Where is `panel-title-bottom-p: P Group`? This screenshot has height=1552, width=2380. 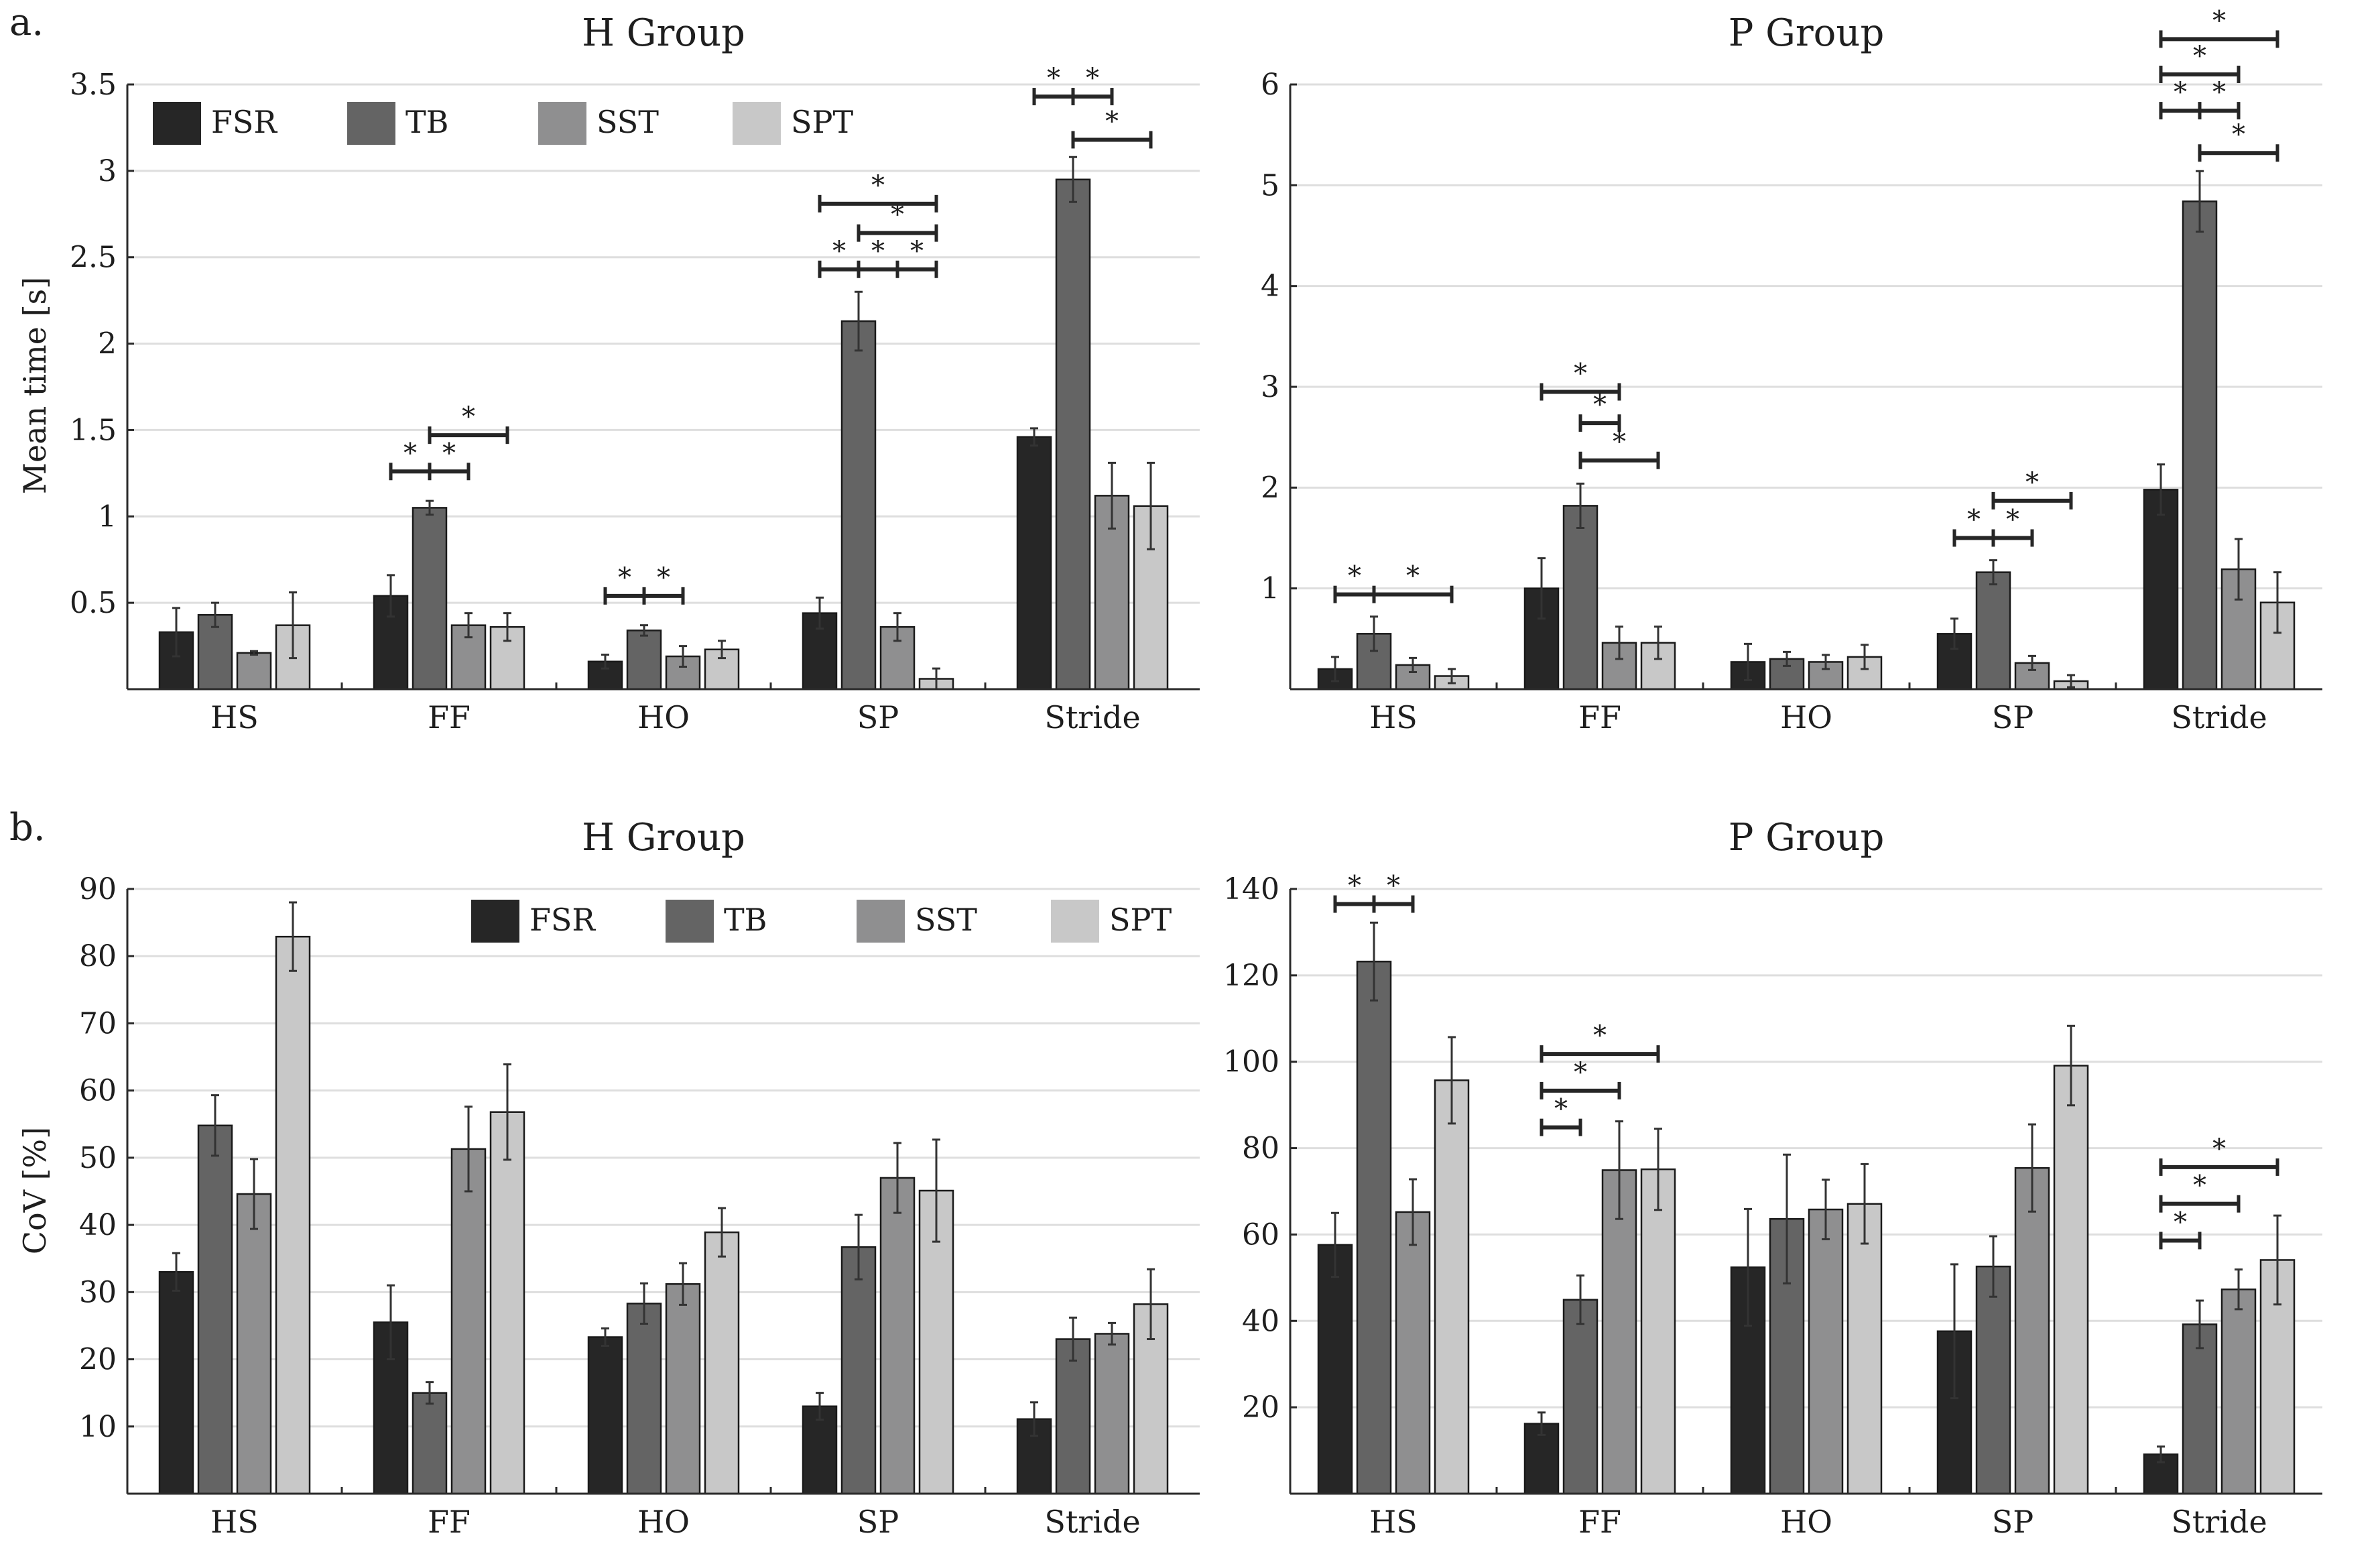 panel-title-bottom-p: P Group is located at coordinates (1807, 837).